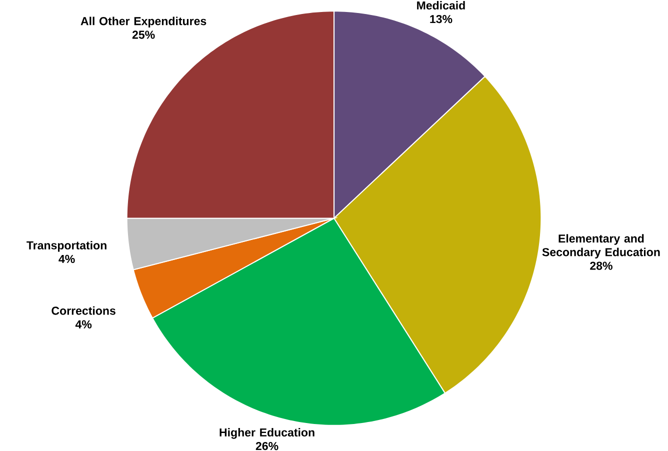  I want to click on data-label: 26%, so click(267, 446).